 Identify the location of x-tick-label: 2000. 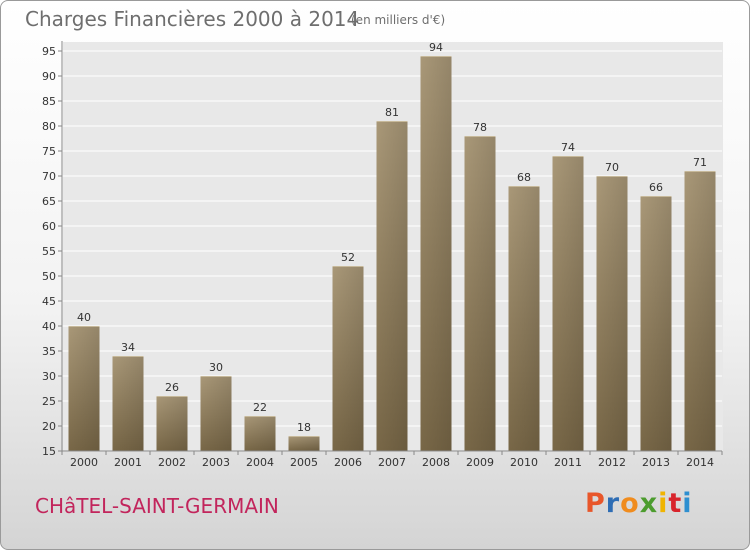
(84, 462).